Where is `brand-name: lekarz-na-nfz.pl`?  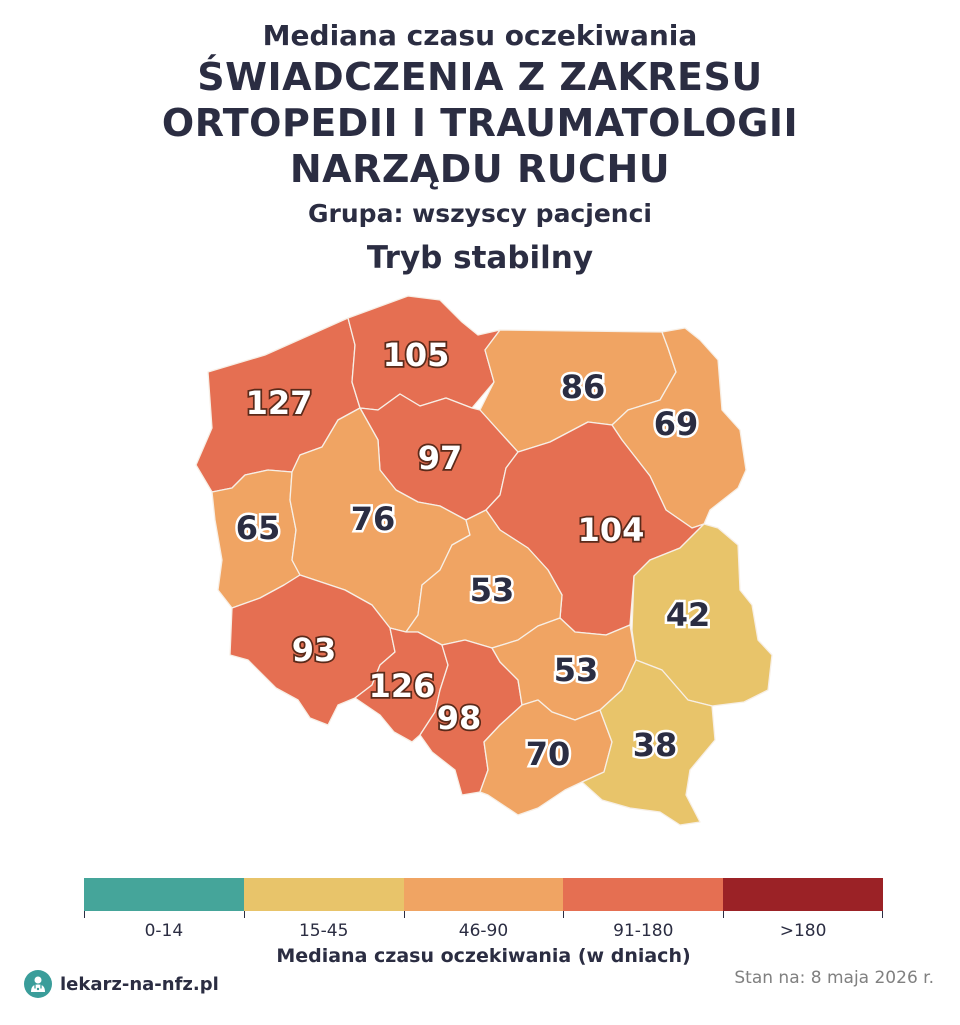 brand-name: lekarz-na-nfz.pl is located at coordinates (139, 984).